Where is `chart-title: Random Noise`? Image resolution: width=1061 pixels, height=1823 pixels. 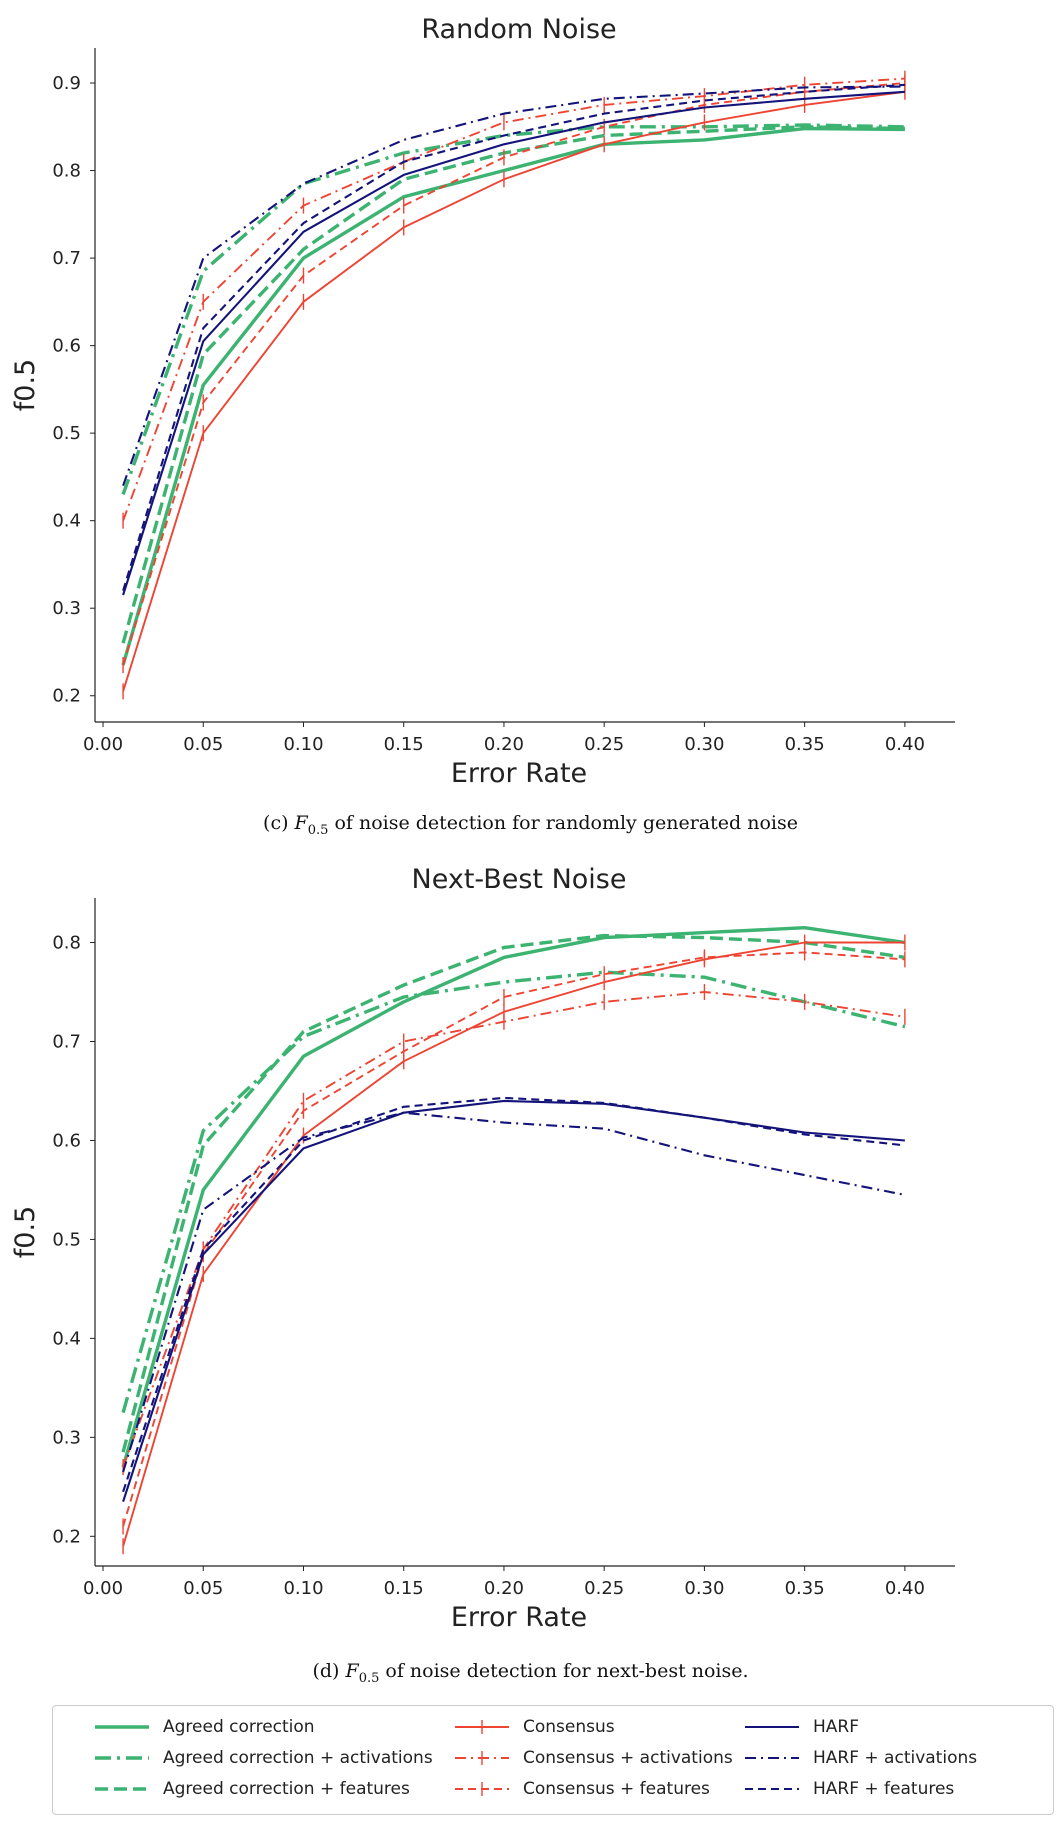 chart-title: Random Noise is located at coordinates (518, 29).